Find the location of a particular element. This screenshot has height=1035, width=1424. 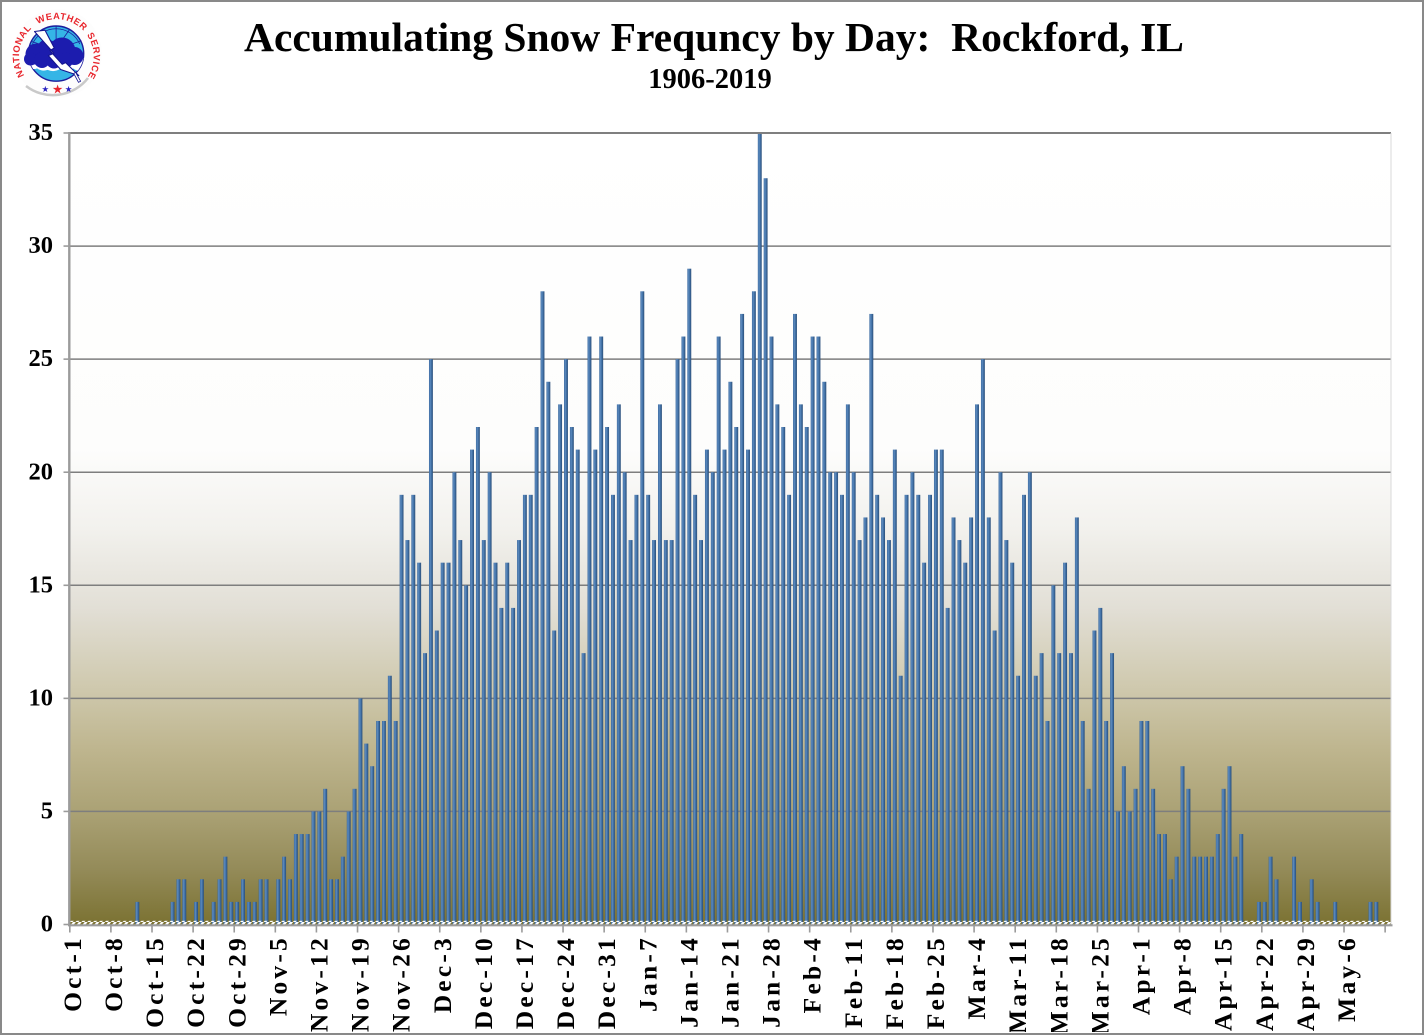

svg-text: Feb-25 is located at coordinates (935, 982).